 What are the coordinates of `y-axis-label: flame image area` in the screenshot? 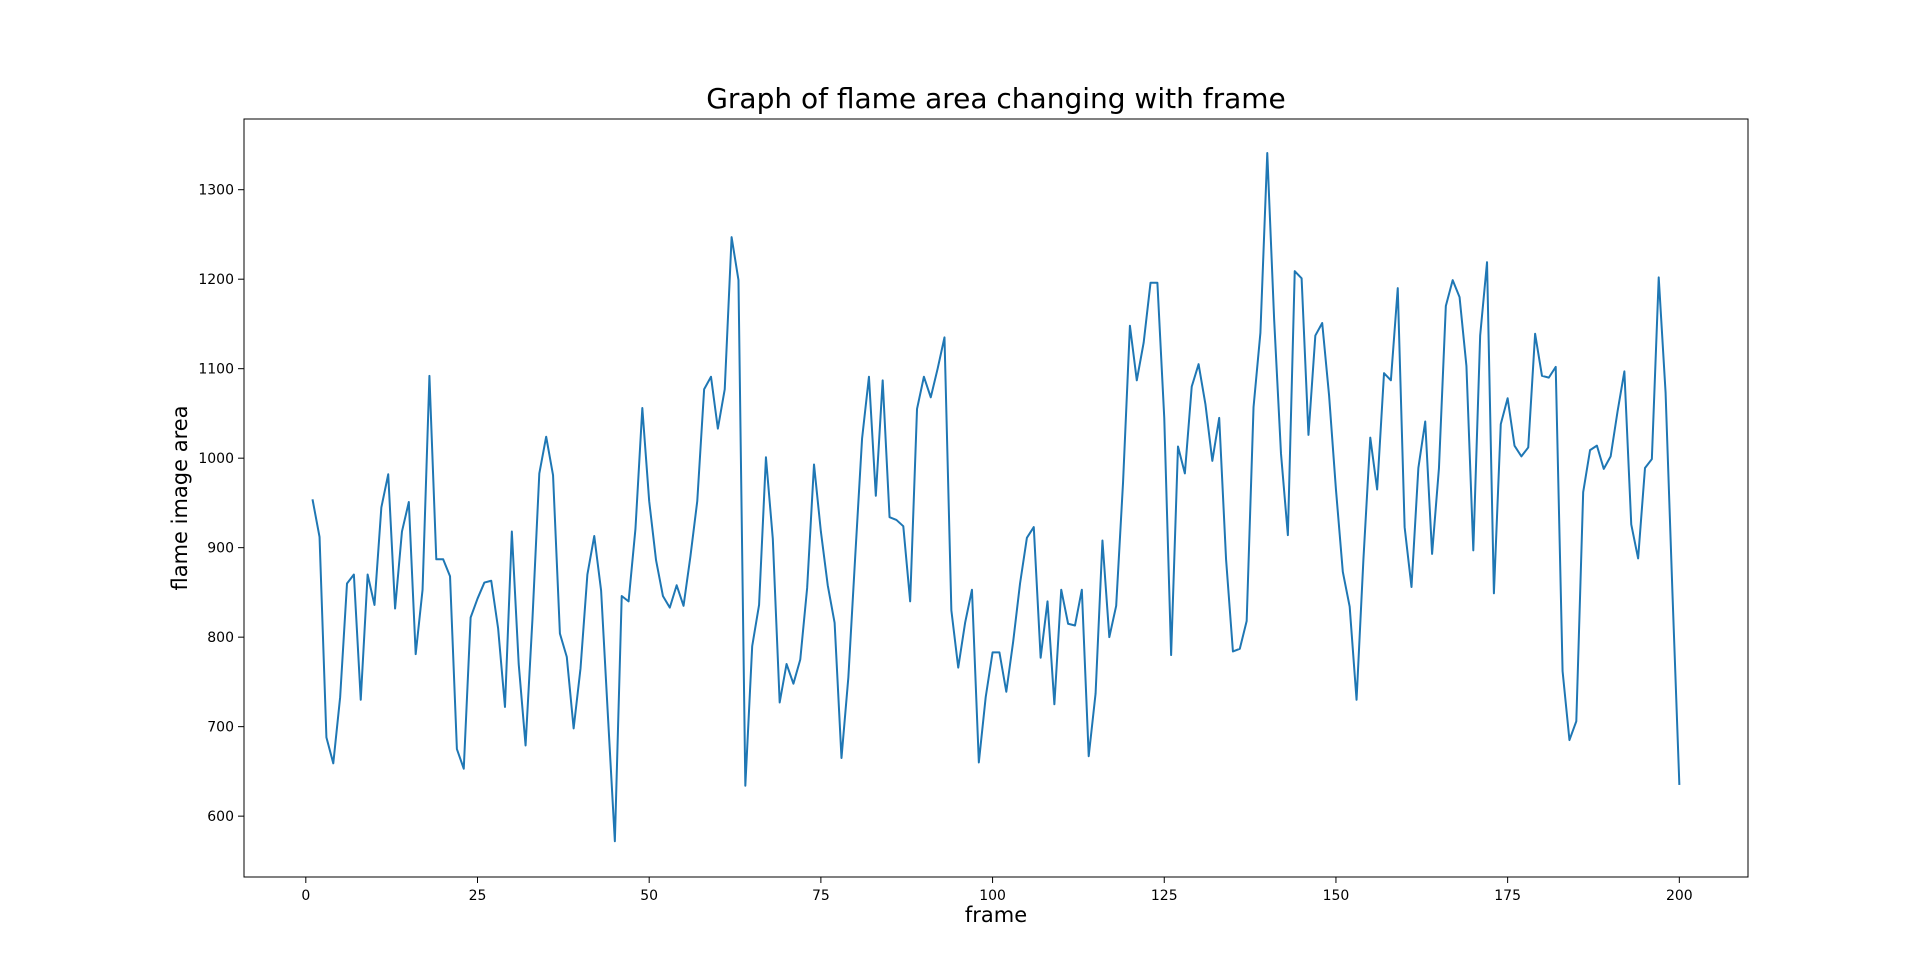 It's located at (180, 497).